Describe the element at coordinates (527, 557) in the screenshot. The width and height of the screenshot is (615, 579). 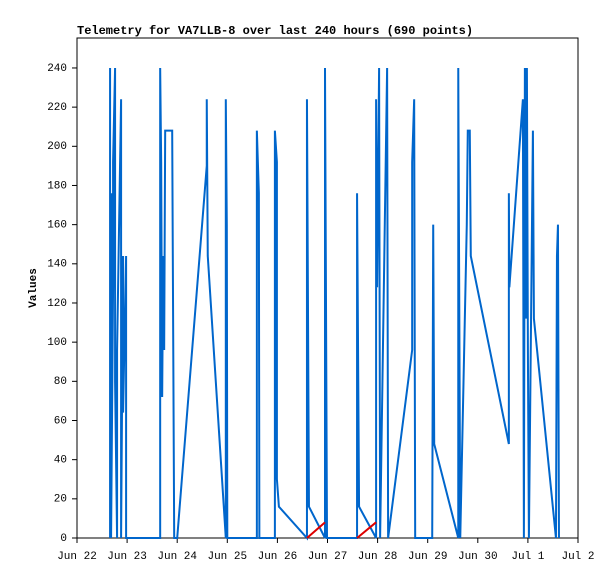
I see `x-tick-label: Jul 1` at that location.